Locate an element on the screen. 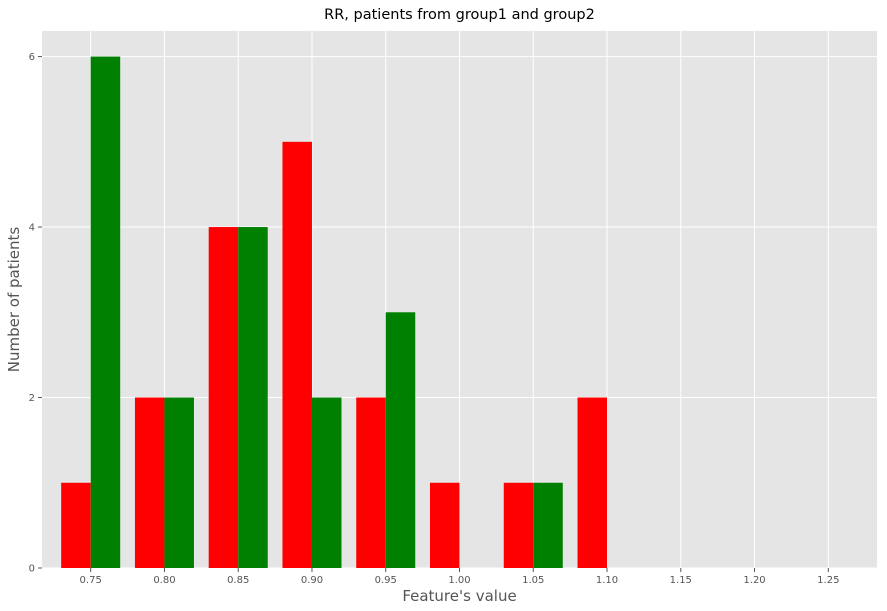 Image resolution: width=887 pixels, height=611 pixels. x-tick-label: 1.10 is located at coordinates (607, 580).